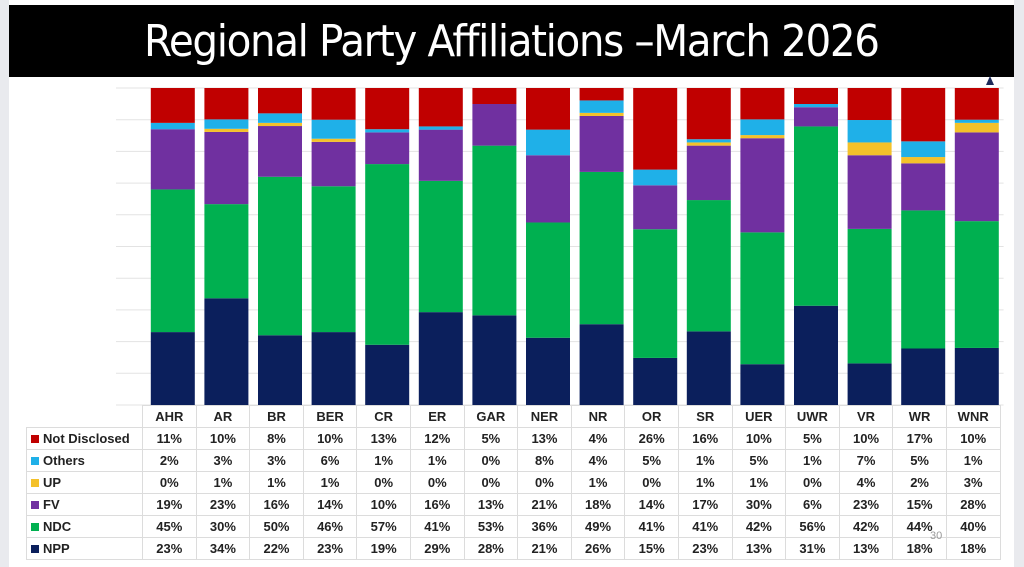  I want to click on category-label: NER, so click(544, 416).